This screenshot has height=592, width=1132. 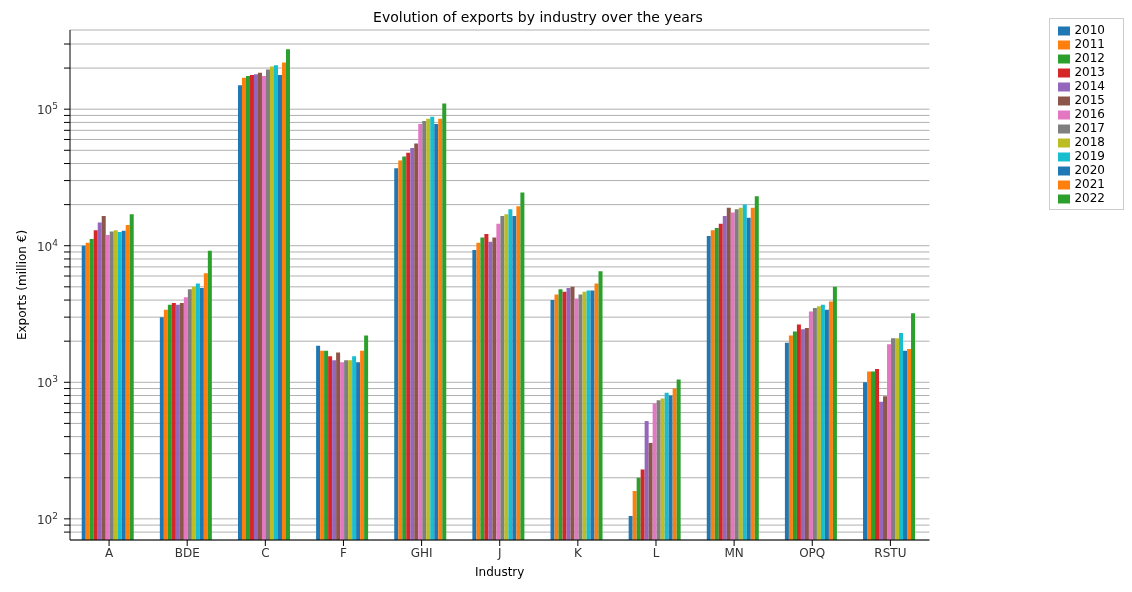 I want to click on x-tick-label: K, so click(x=578, y=552).